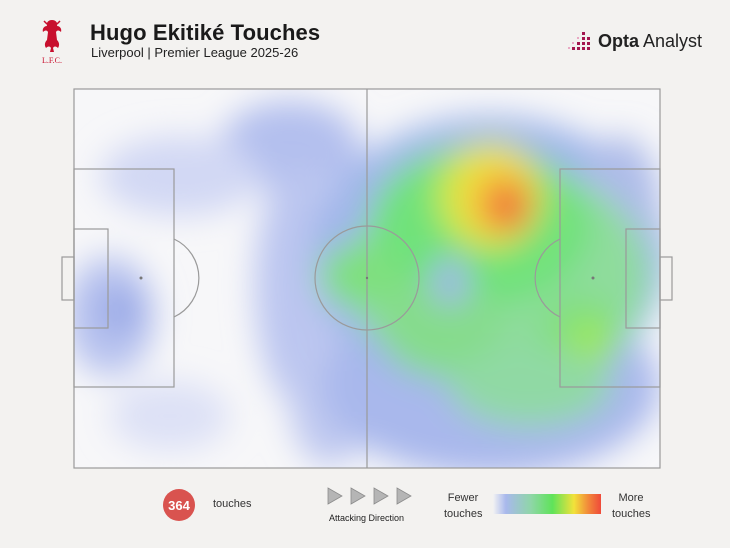  Describe the element at coordinates (547, 504) in the screenshot. I see `legend-color-scale` at that location.